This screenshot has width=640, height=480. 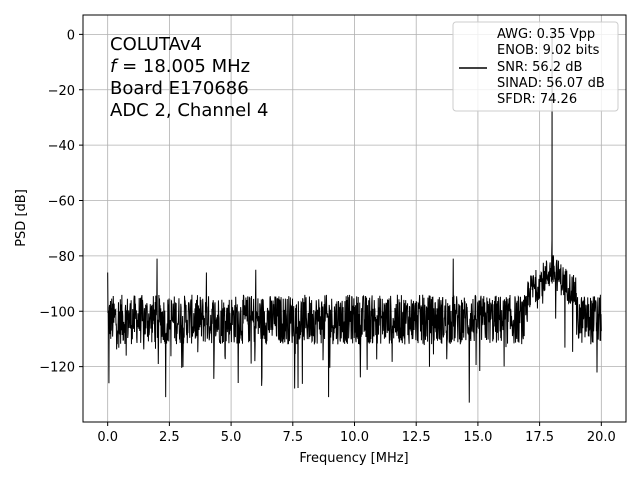 What do you see at coordinates (601, 437) in the screenshot?
I see `x-tick-label: 20.0` at bounding box center [601, 437].